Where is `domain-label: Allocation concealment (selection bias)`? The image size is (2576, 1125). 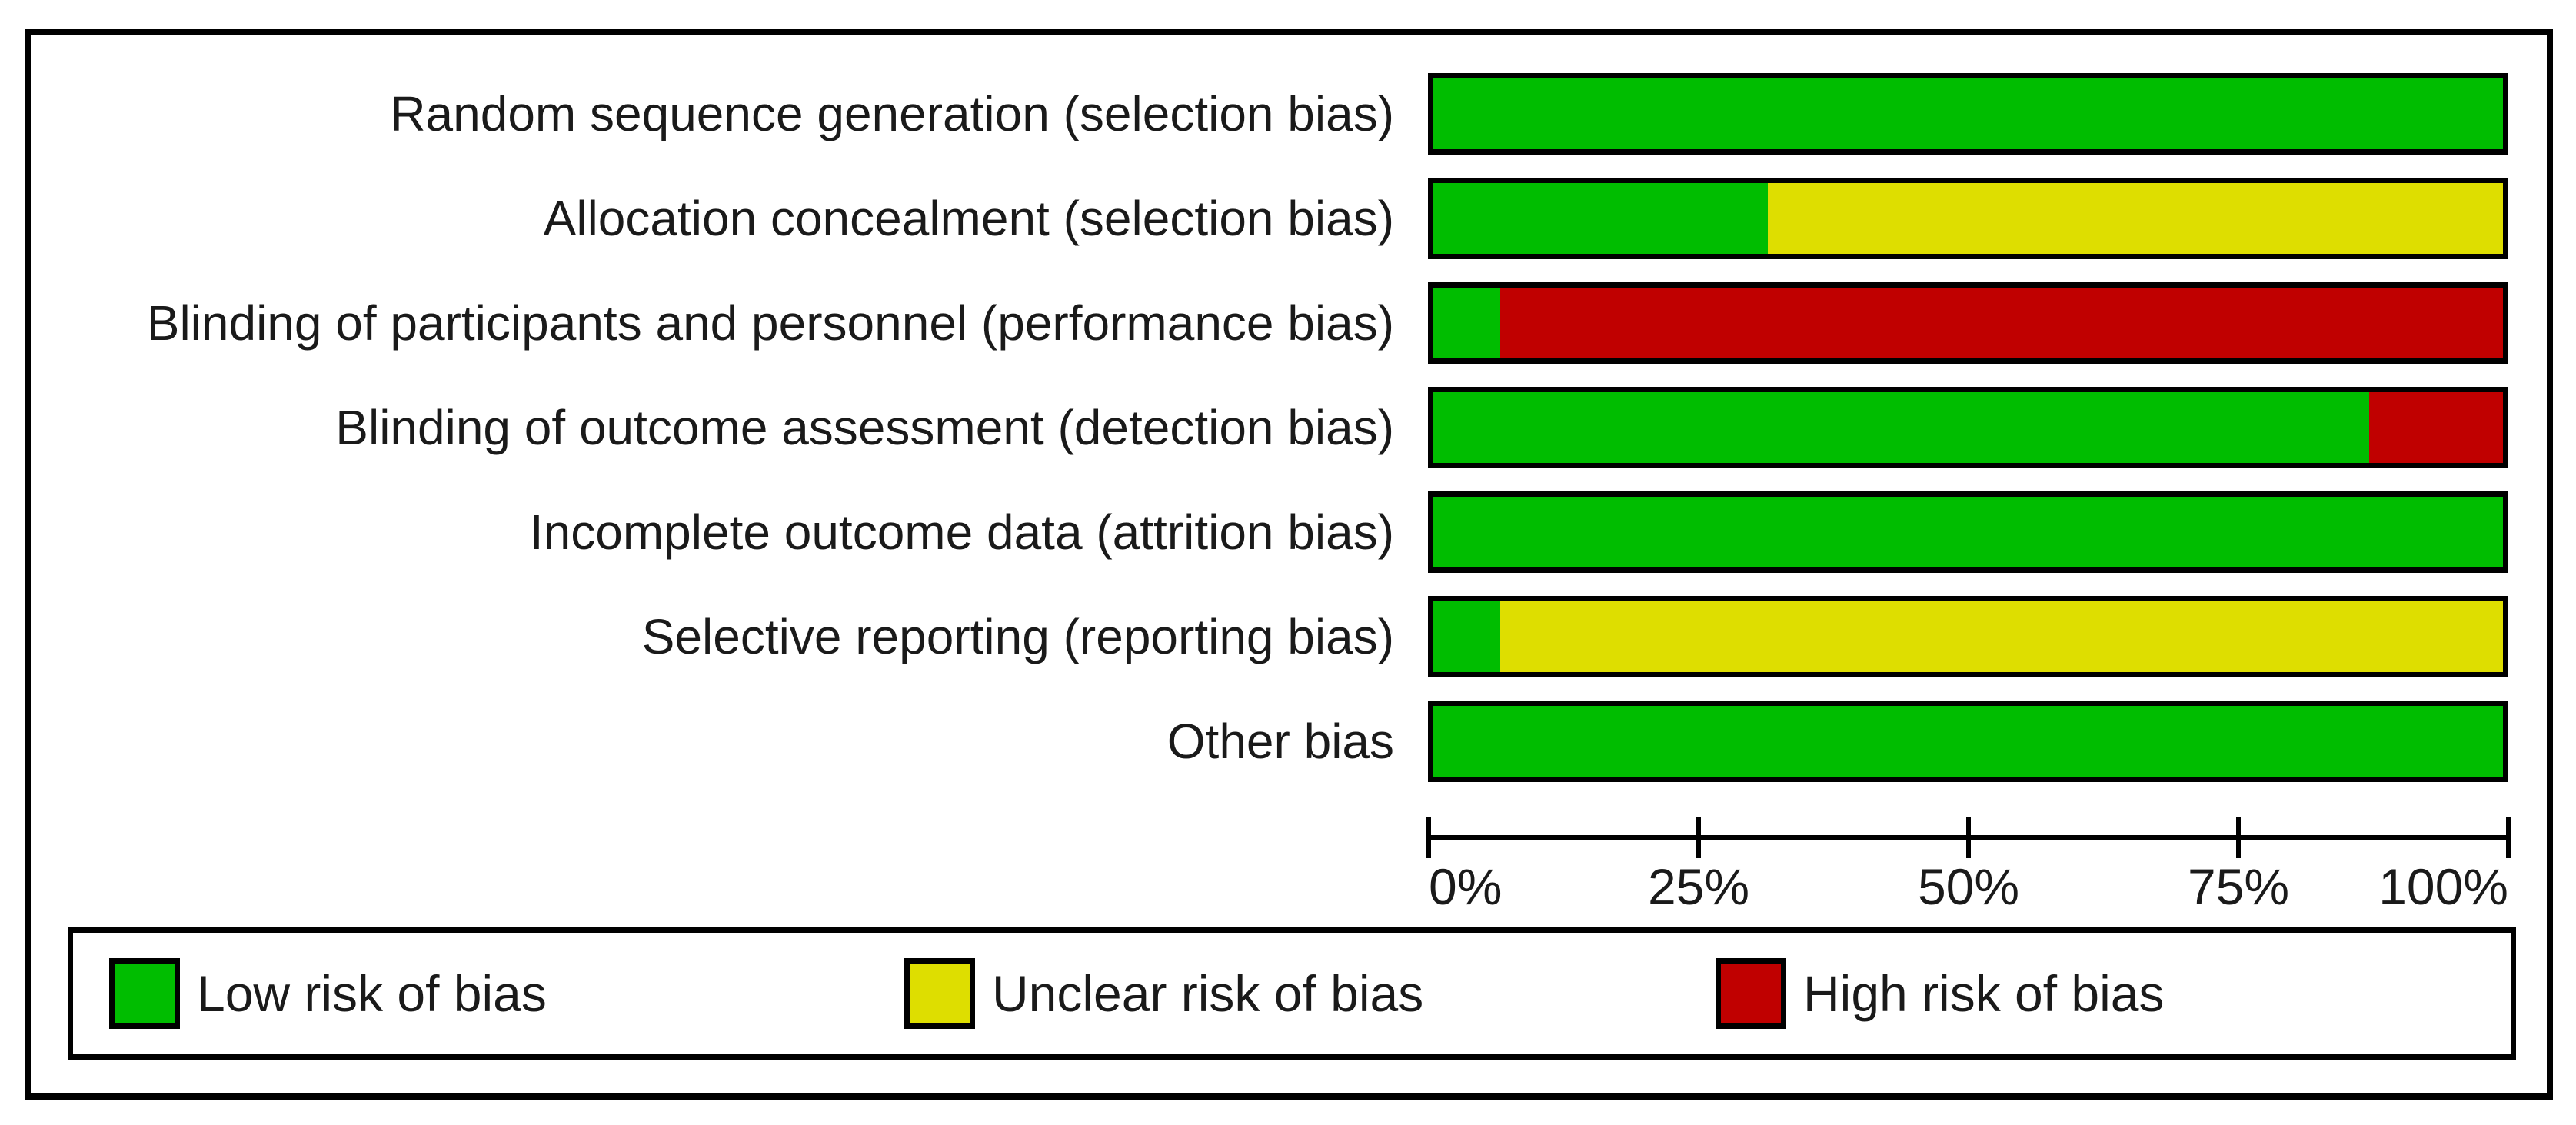 domain-label: Allocation concealment (selection bias) is located at coordinates (969, 218).